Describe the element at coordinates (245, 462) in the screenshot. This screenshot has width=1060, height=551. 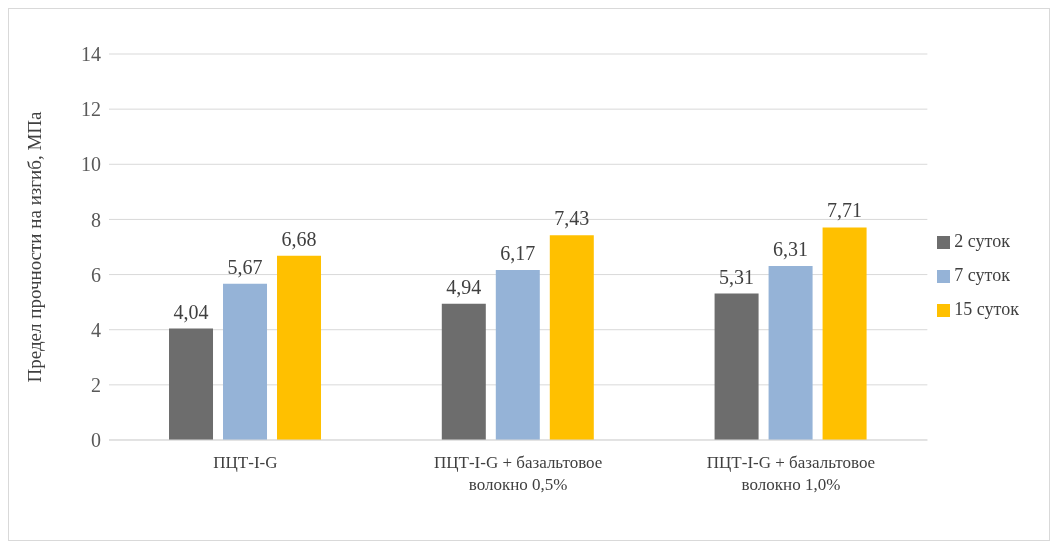
I see `x-tick-label: ПЦТ-I-G` at that location.